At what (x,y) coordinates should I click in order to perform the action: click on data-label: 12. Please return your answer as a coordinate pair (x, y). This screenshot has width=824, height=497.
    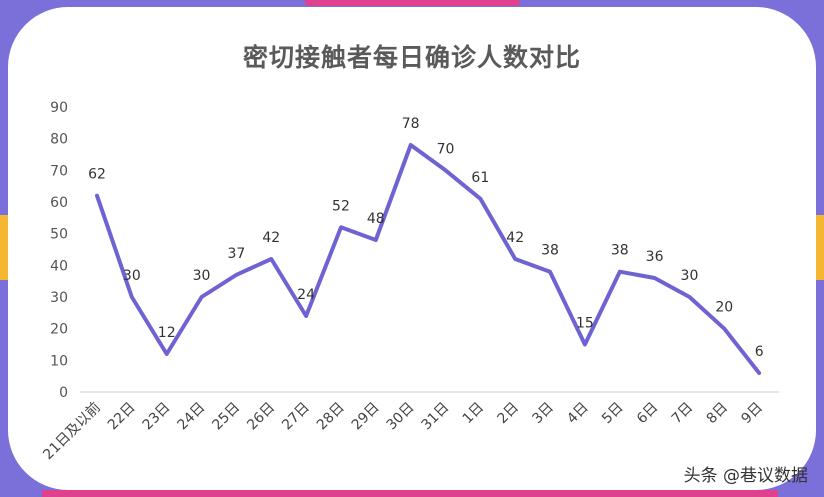
    Looking at the image, I should click on (167, 333).